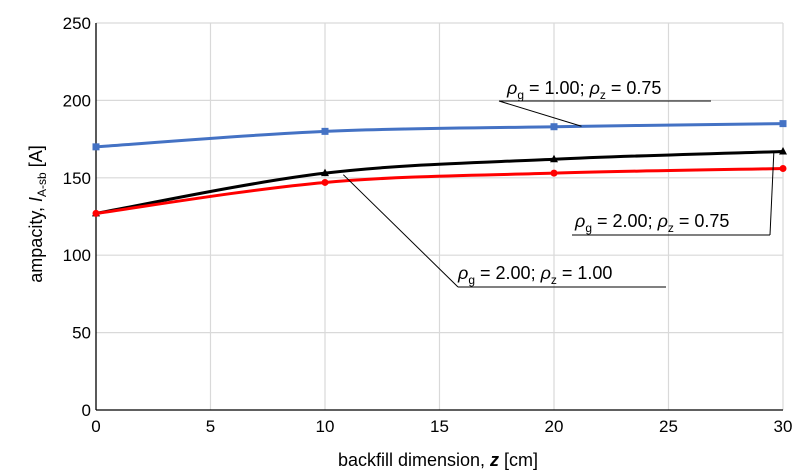  Describe the element at coordinates (86, 410) in the screenshot. I see `y-tick-label: 0` at that location.